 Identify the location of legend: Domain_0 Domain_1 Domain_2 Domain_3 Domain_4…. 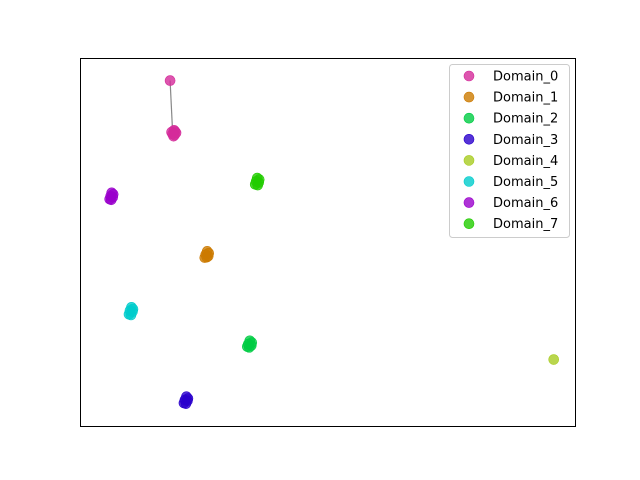
(509, 151).